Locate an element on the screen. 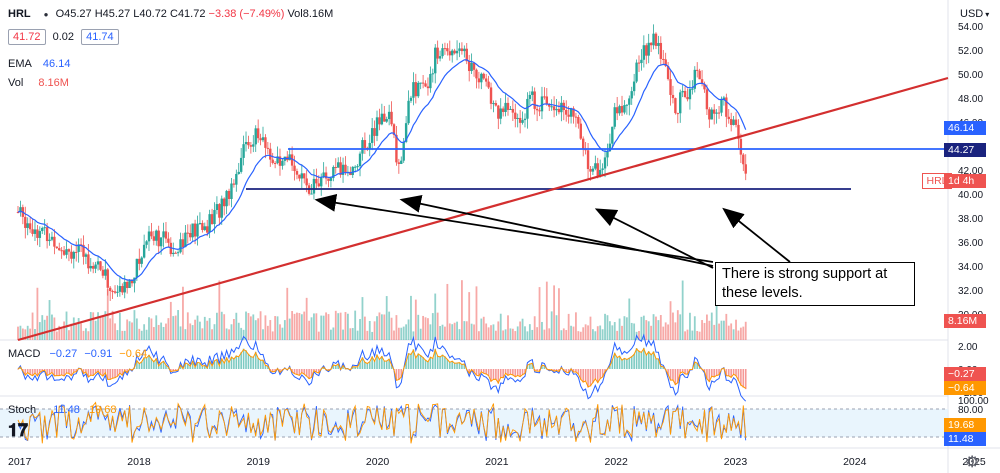 The image size is (1000, 473). bid-box: 41.72 is located at coordinates (27, 37).